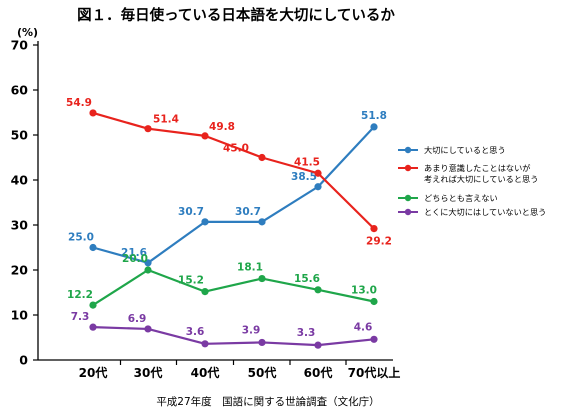 This screenshot has width=570, height=418. What do you see at coordinates (20, 225) in the screenshot?
I see `y-tick-label: 30` at bounding box center [20, 225].